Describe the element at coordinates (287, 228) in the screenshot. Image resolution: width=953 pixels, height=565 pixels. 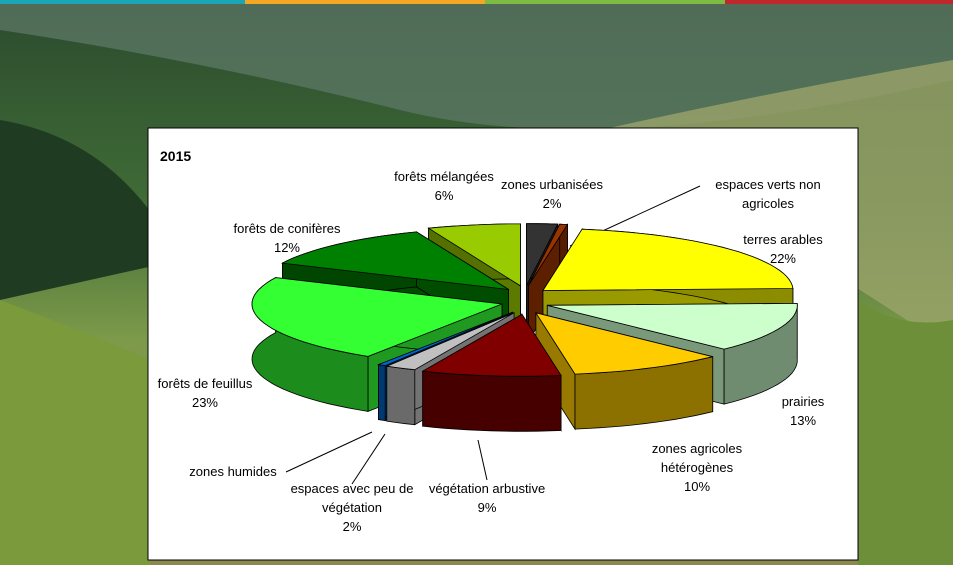
I see `category-label: forêts de conifères` at that location.